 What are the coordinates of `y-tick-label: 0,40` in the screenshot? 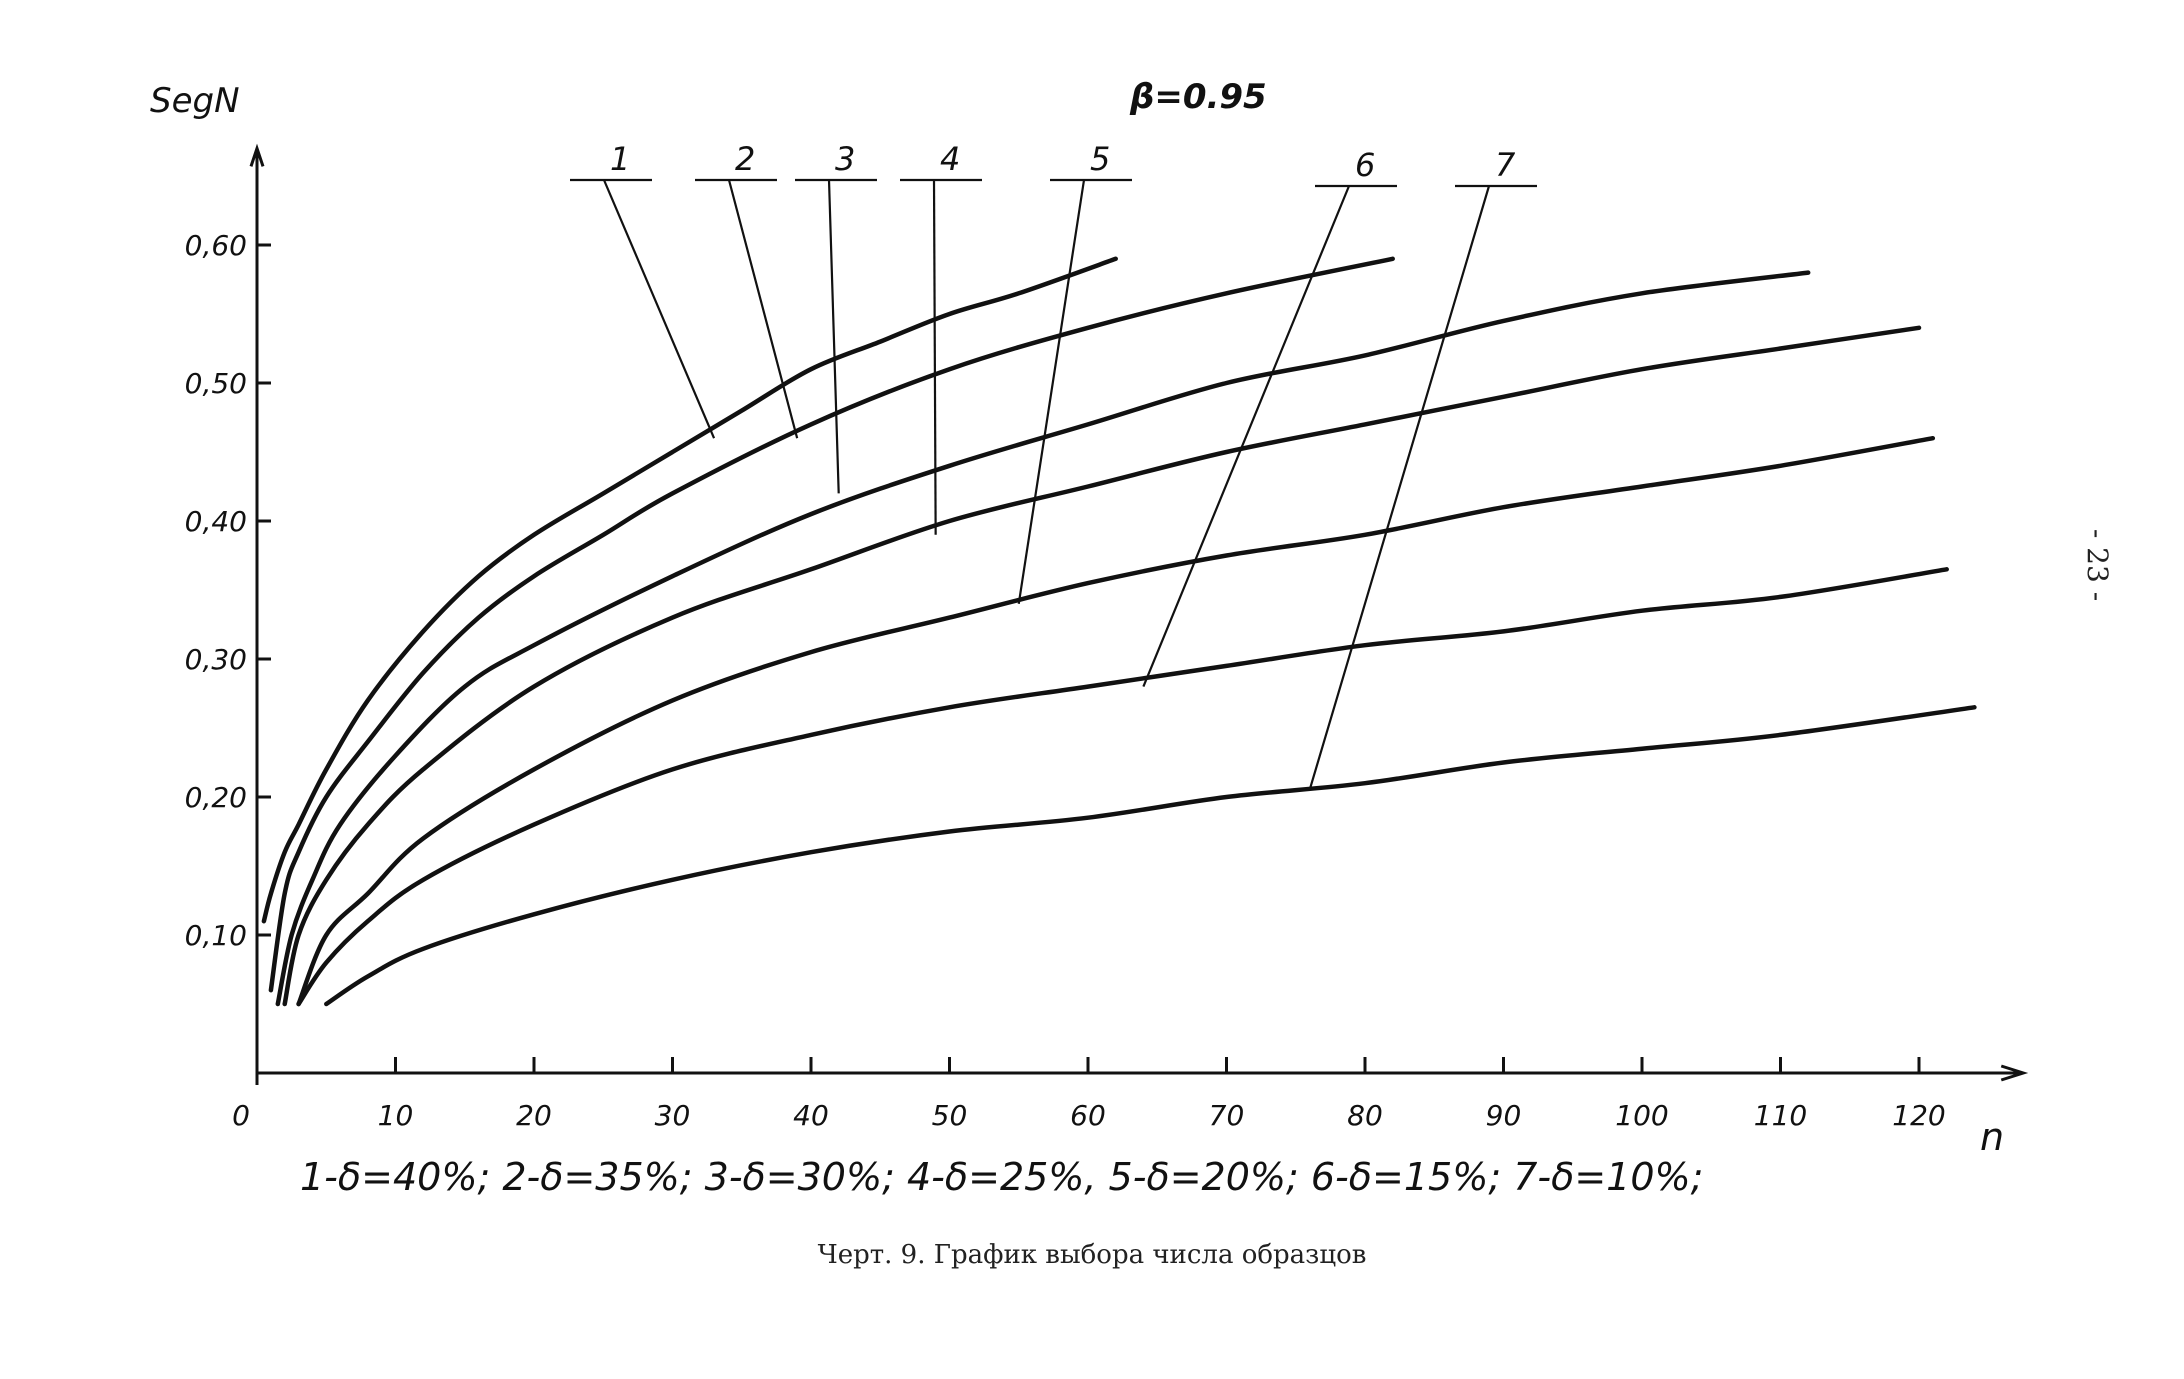 It's located at (216, 521).